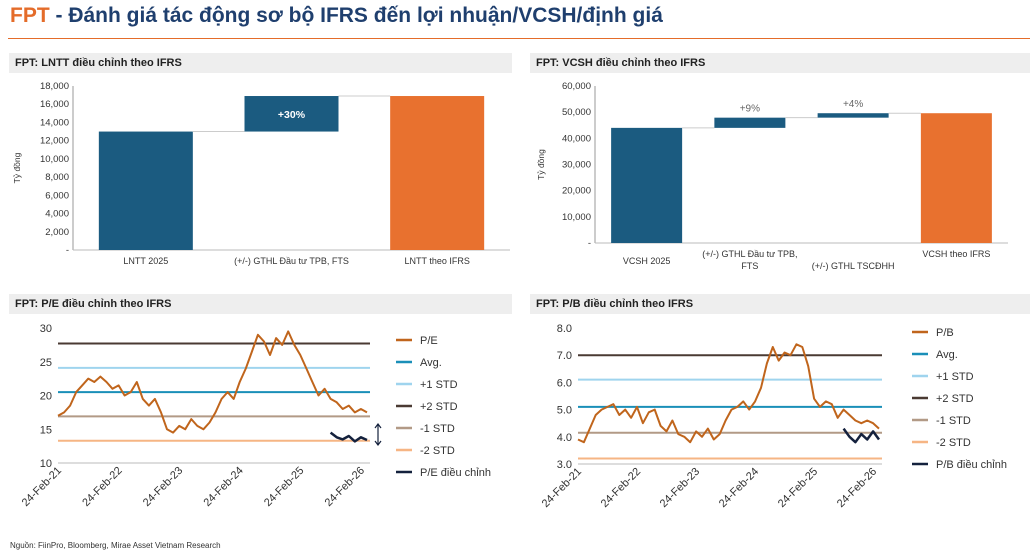 This screenshot has width=1036, height=555. What do you see at coordinates (564, 383) in the screenshot?
I see `y-tick-label: 6.0` at bounding box center [564, 383].